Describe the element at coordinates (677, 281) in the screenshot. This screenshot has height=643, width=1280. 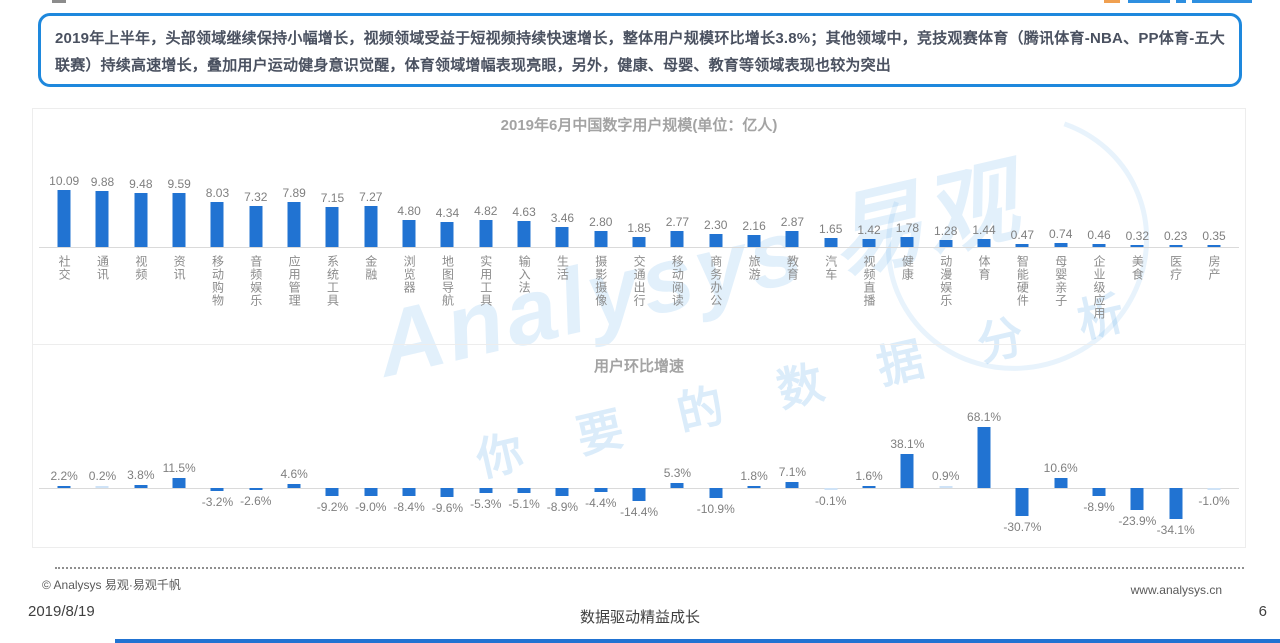
I see `chart1-category-label: 移动阅读` at that location.